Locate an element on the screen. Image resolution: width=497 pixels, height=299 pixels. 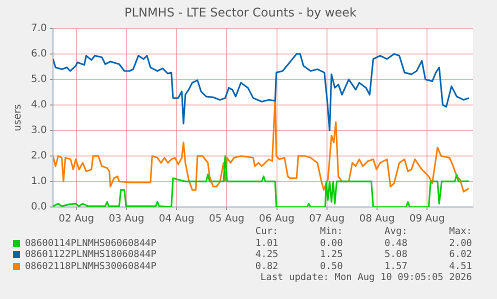
text: 2.00 is located at coordinates (460, 243).